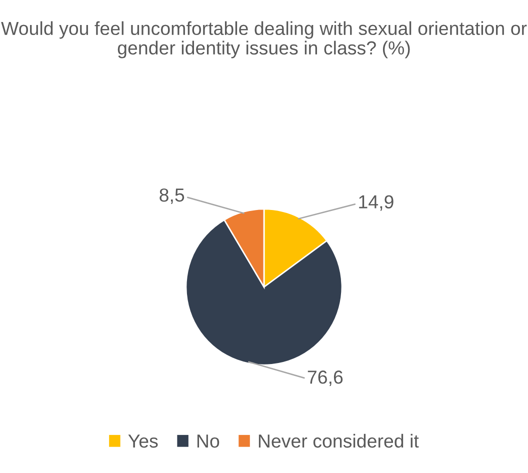 This screenshot has height=473, width=528. I want to click on data-label: 8,5, so click(172, 196).